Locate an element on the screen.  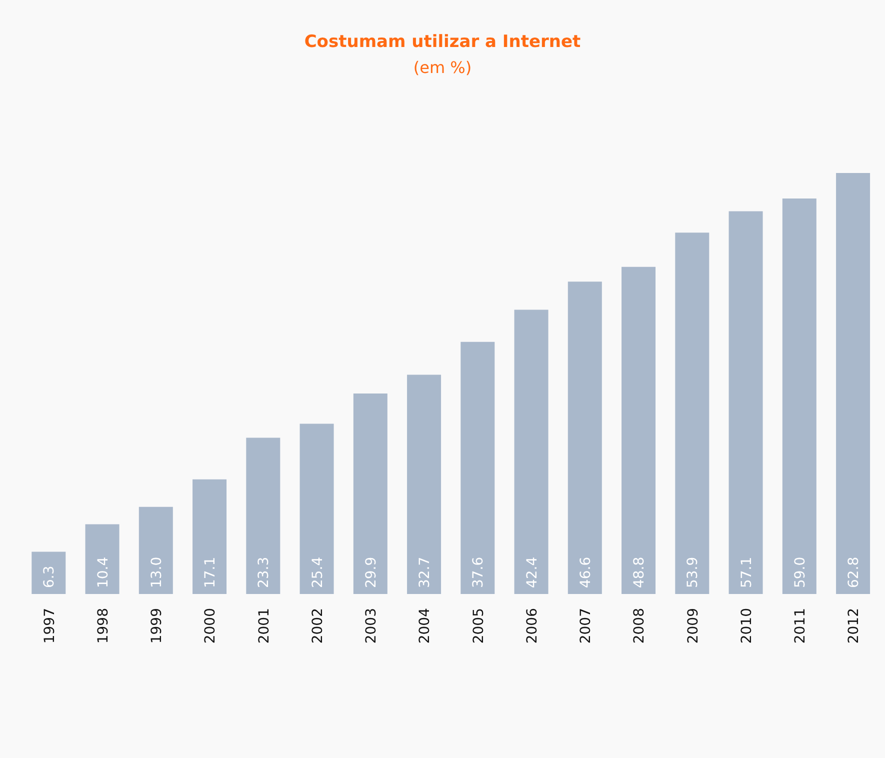
x-tick-label: 2005 is located at coordinates (478, 626).